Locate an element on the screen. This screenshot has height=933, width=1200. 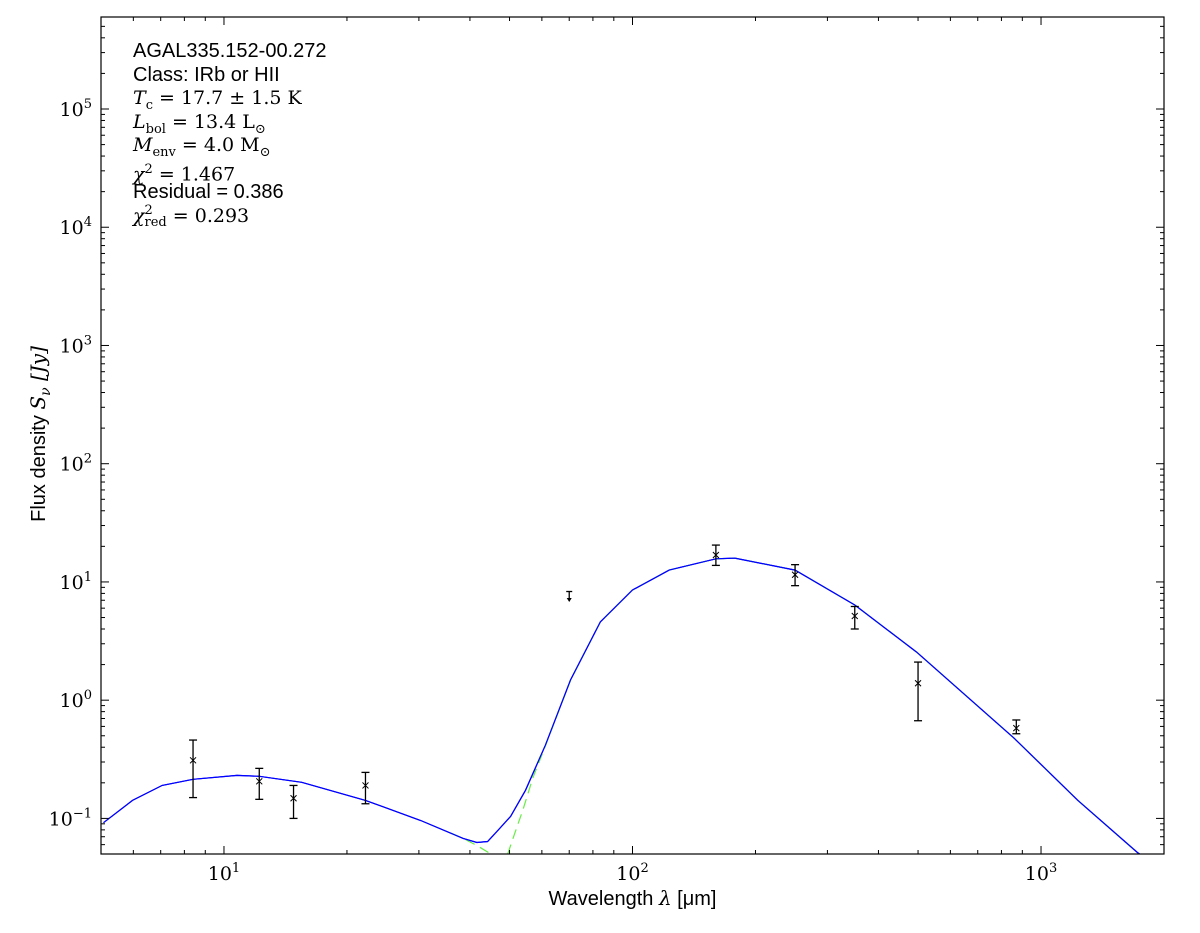
subscript: env is located at coordinates (164, 152).